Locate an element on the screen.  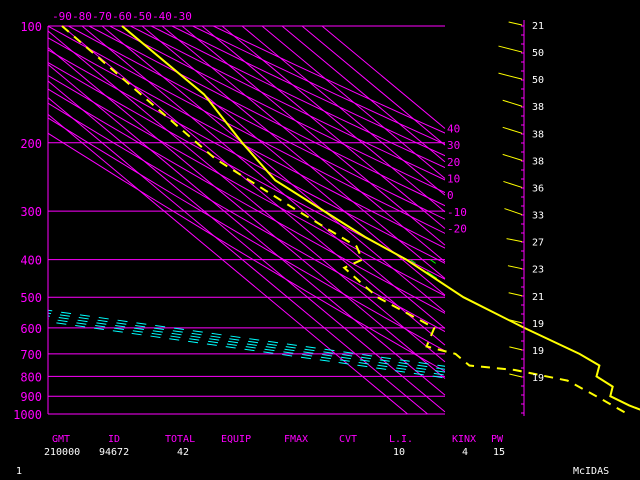
top-temp-label--40: -40 is located at coordinates (162, 16).